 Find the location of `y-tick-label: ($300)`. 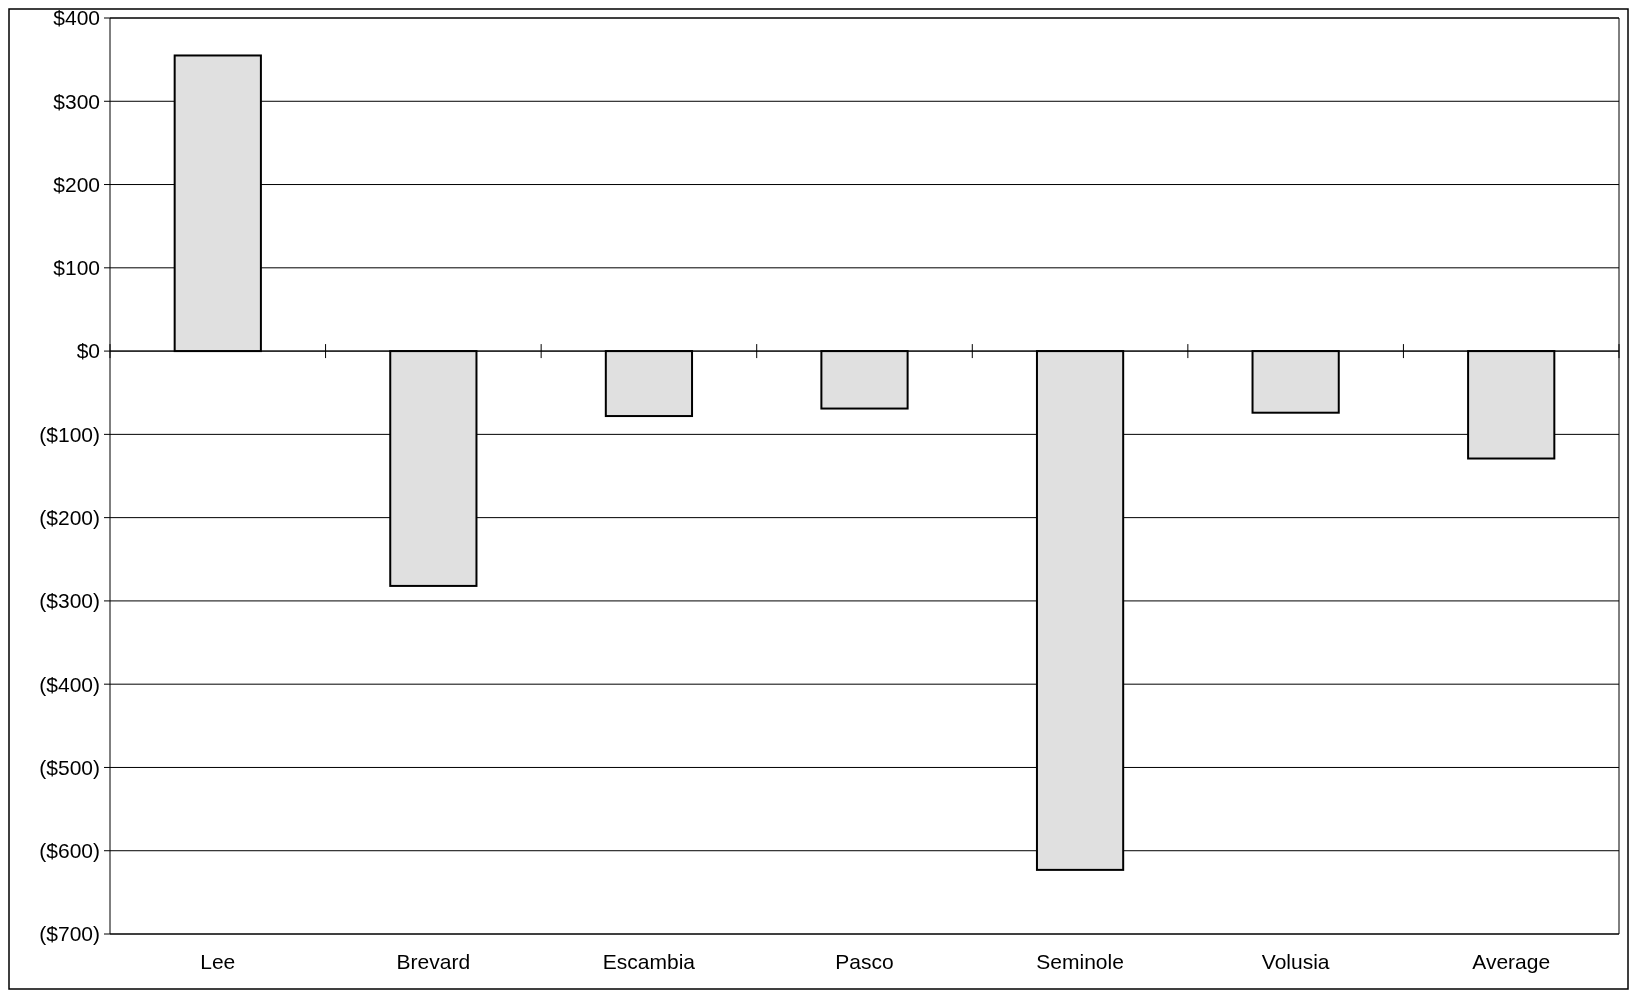

y-tick-label: ($300) is located at coordinates (69, 601).